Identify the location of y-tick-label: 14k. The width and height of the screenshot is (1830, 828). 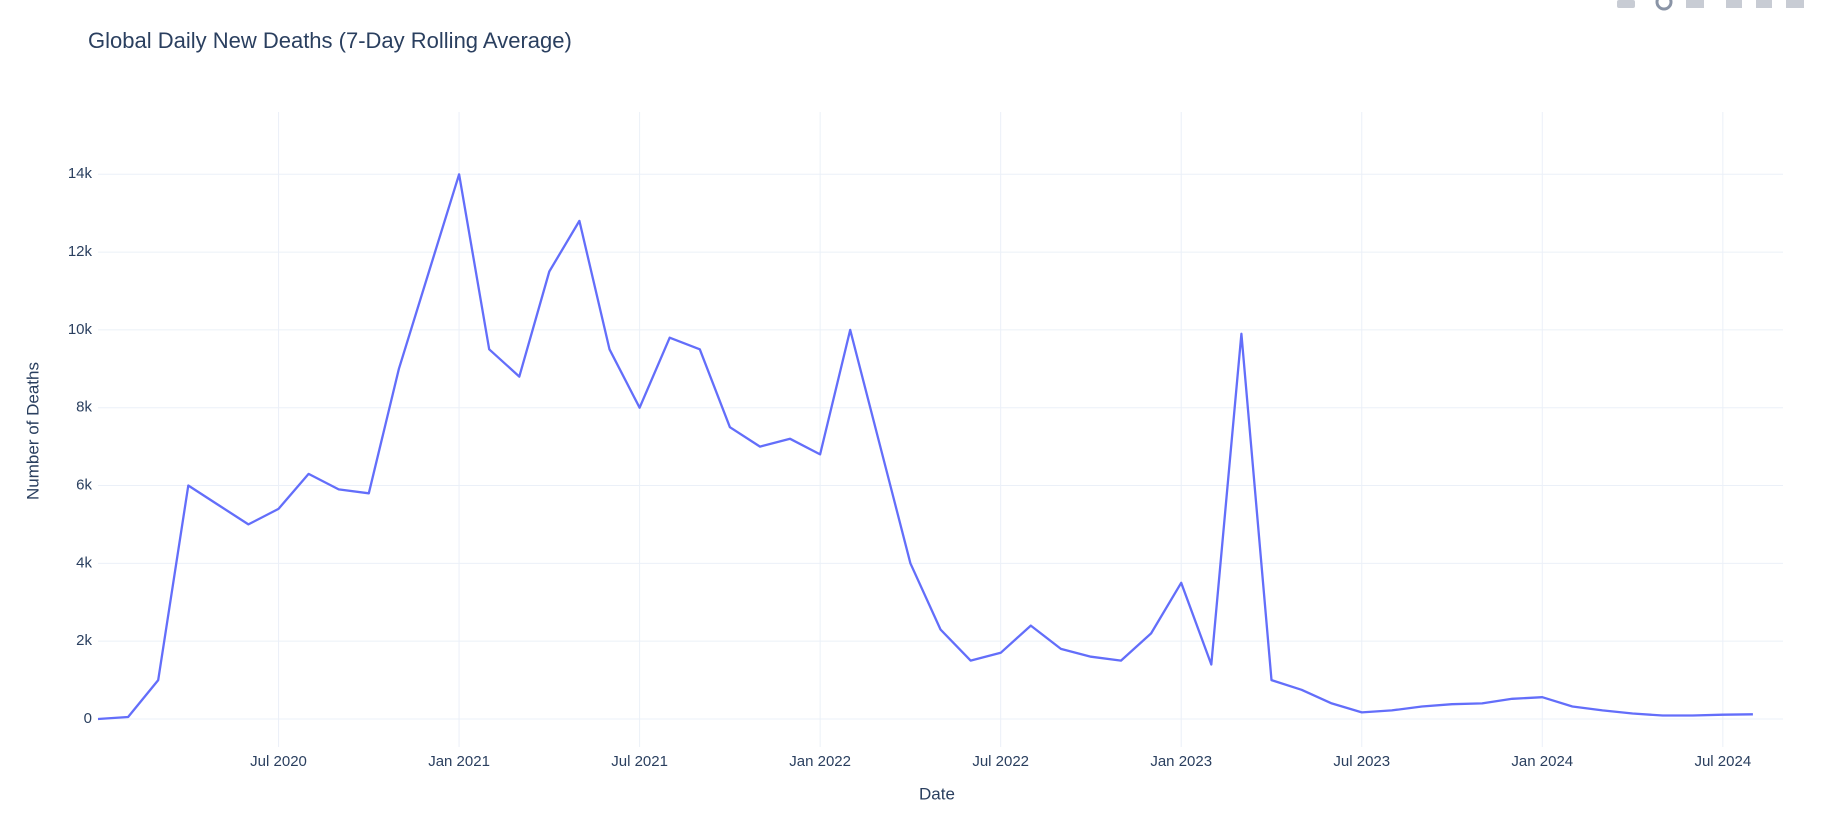
(80, 173).